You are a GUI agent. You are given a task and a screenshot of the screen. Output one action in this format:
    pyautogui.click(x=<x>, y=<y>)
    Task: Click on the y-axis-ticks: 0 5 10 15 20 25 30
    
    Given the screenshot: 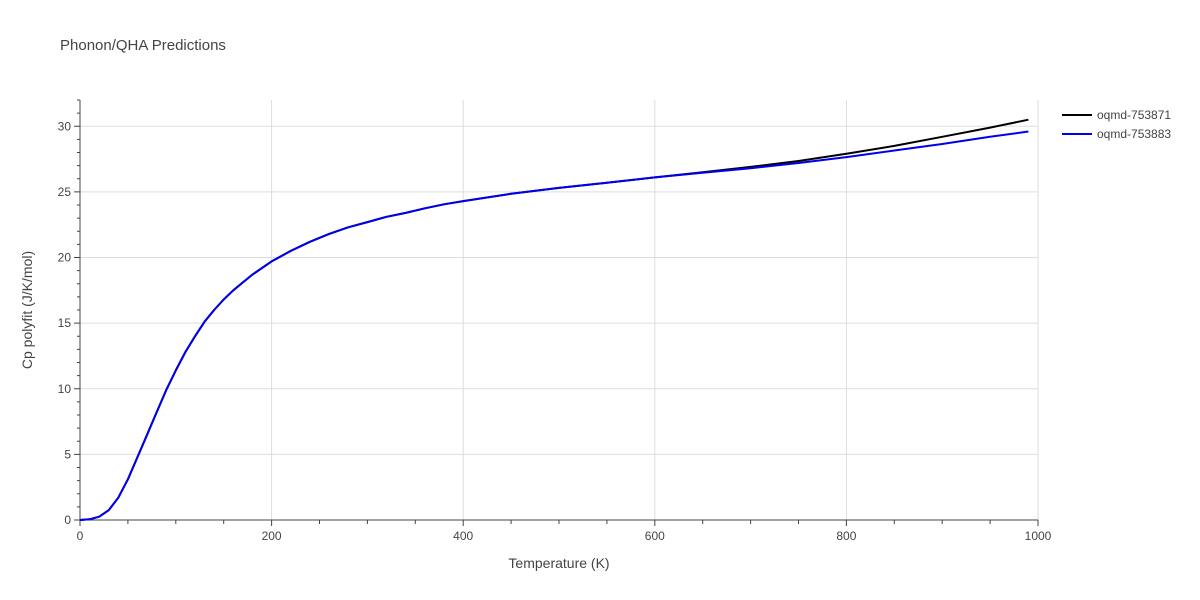 What is the action you would take?
    pyautogui.click(x=65, y=323)
    